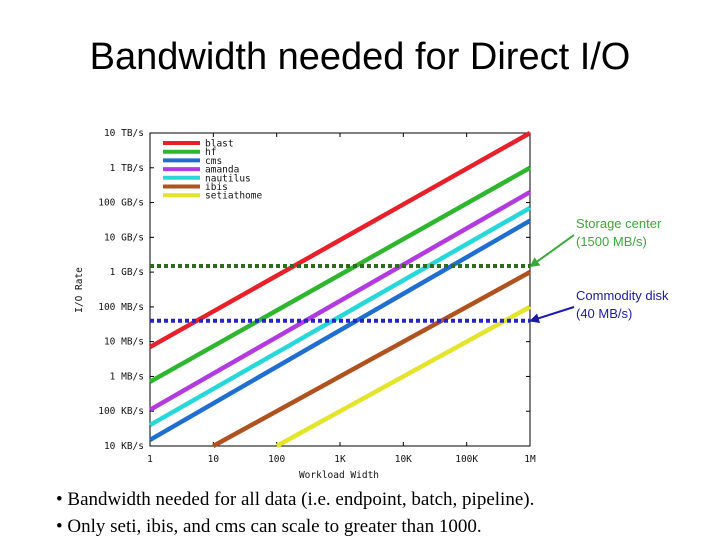 The width and height of the screenshot is (720, 540). What do you see at coordinates (530, 459) in the screenshot?
I see `x-tick-label: 1M` at bounding box center [530, 459].